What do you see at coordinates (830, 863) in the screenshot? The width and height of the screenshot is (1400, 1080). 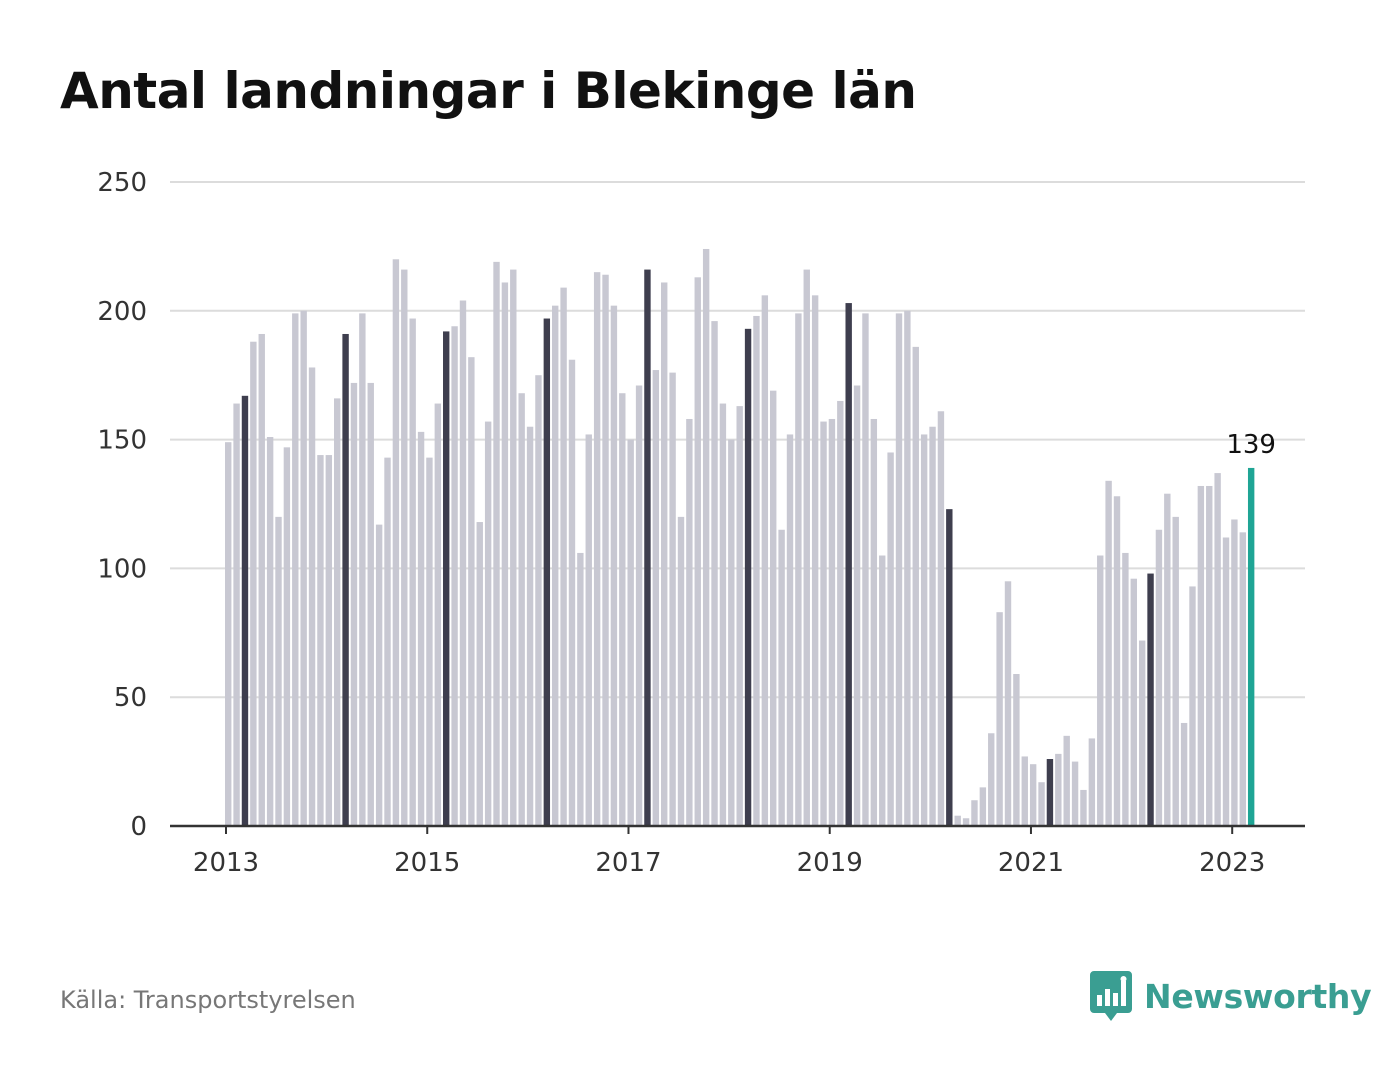 I see `x-tick-label: 2019` at bounding box center [830, 863].